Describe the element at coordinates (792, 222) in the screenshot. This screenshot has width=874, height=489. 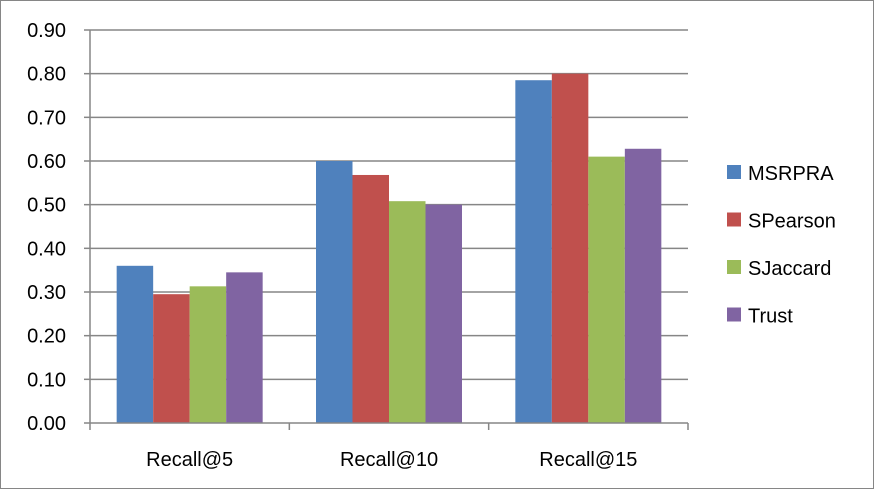
I see `legend-label-spearson: SPearson` at that location.